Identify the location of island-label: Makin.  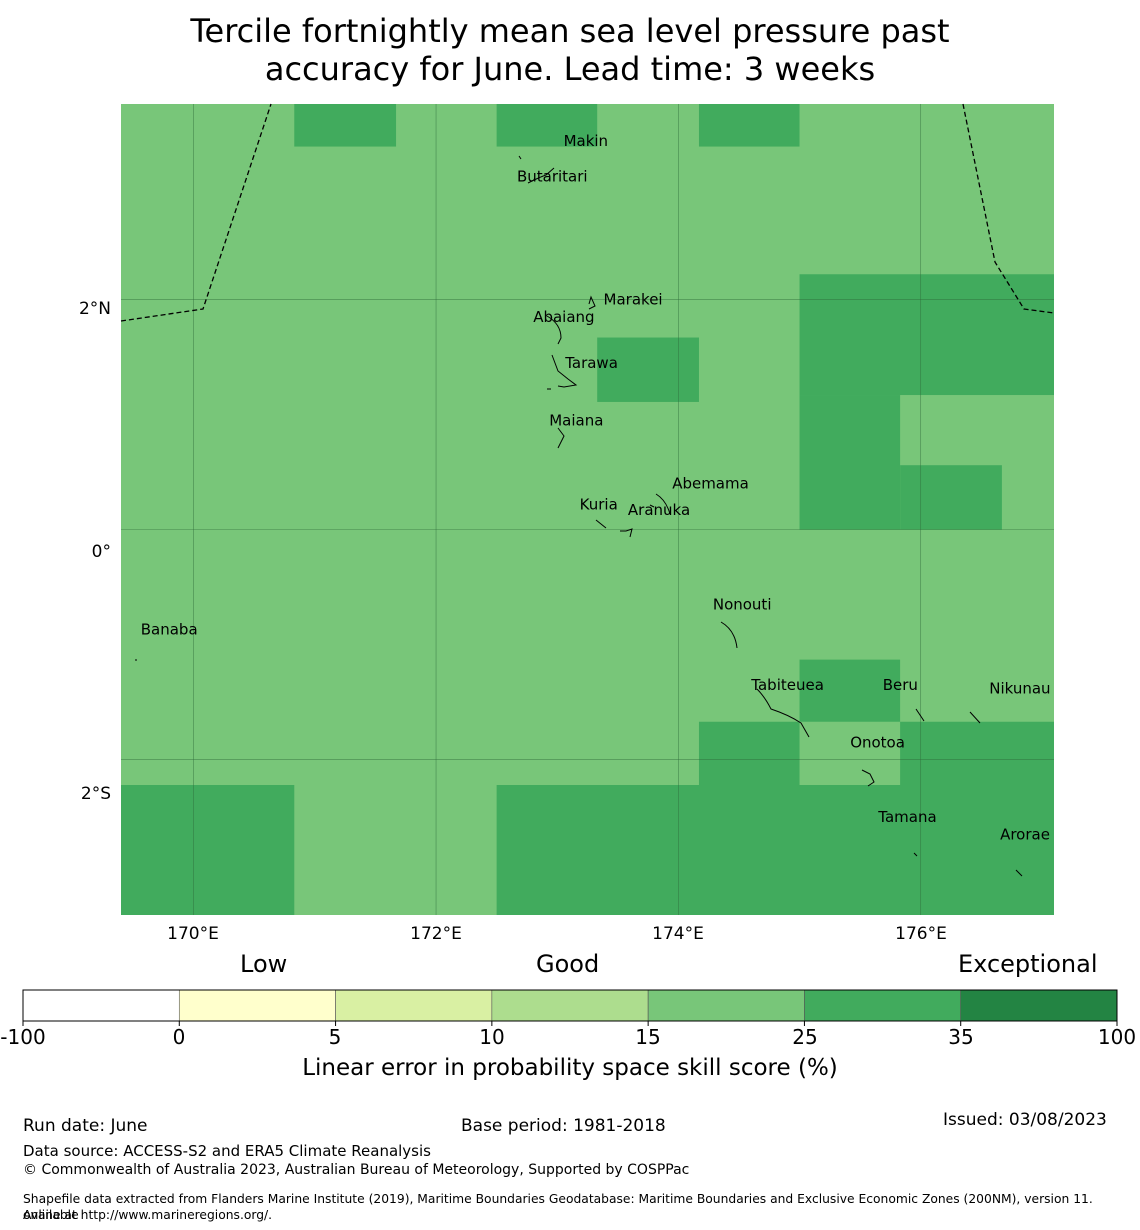
(586, 141).